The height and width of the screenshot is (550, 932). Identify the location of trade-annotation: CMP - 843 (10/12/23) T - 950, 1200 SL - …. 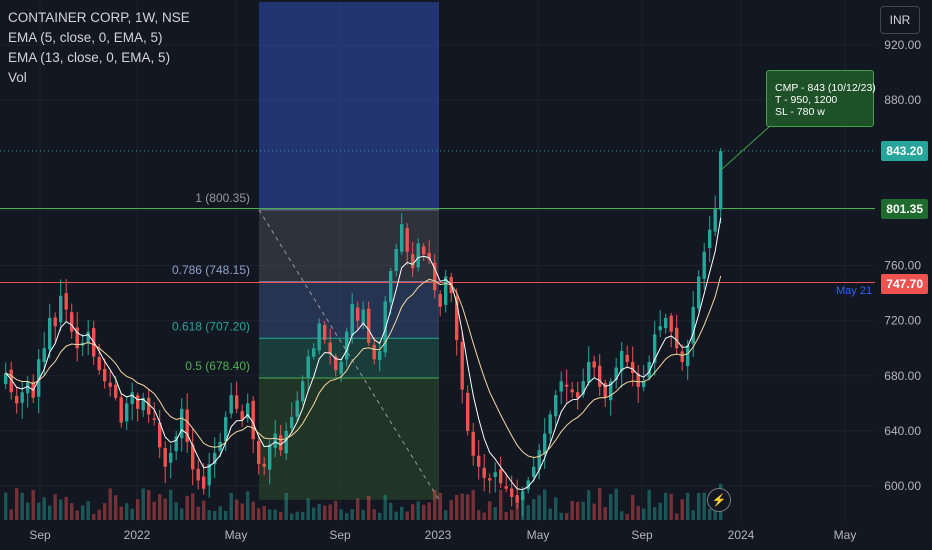
(821, 98).